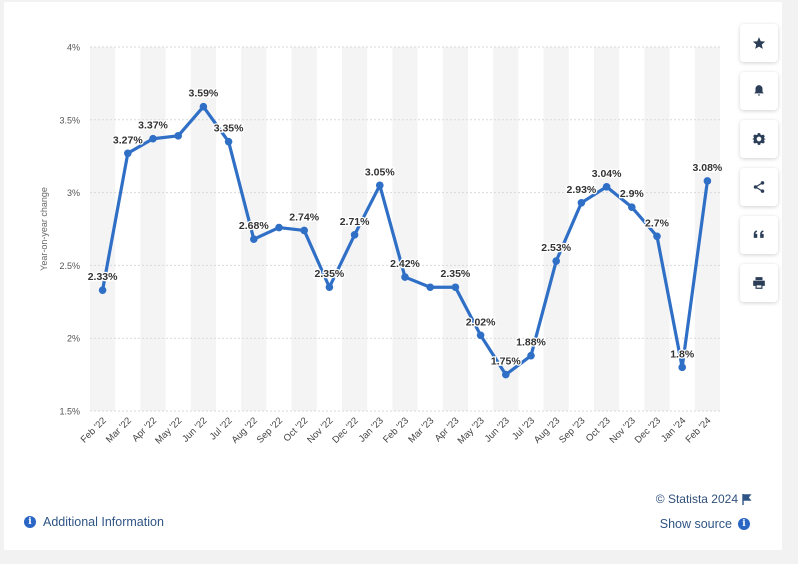  I want to click on y-tick-label: 4%, so click(73, 48).